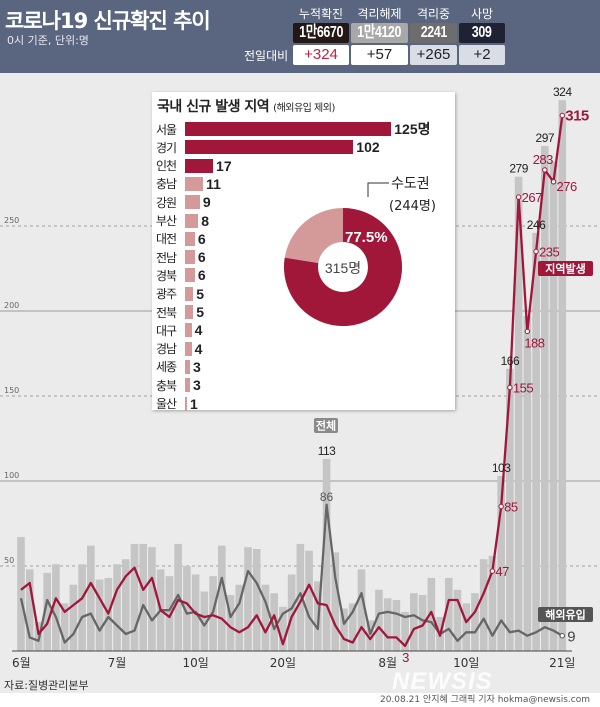 This screenshot has height=707, width=600. Describe the element at coordinates (534, 342) in the screenshot. I see `local-data-label: 188` at that location.